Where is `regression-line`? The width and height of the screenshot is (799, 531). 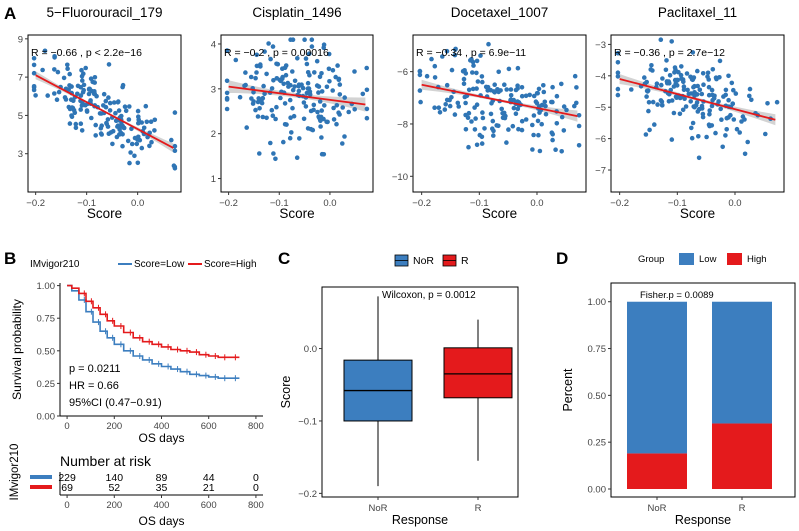 regression-line is located at coordinates (697, 99).